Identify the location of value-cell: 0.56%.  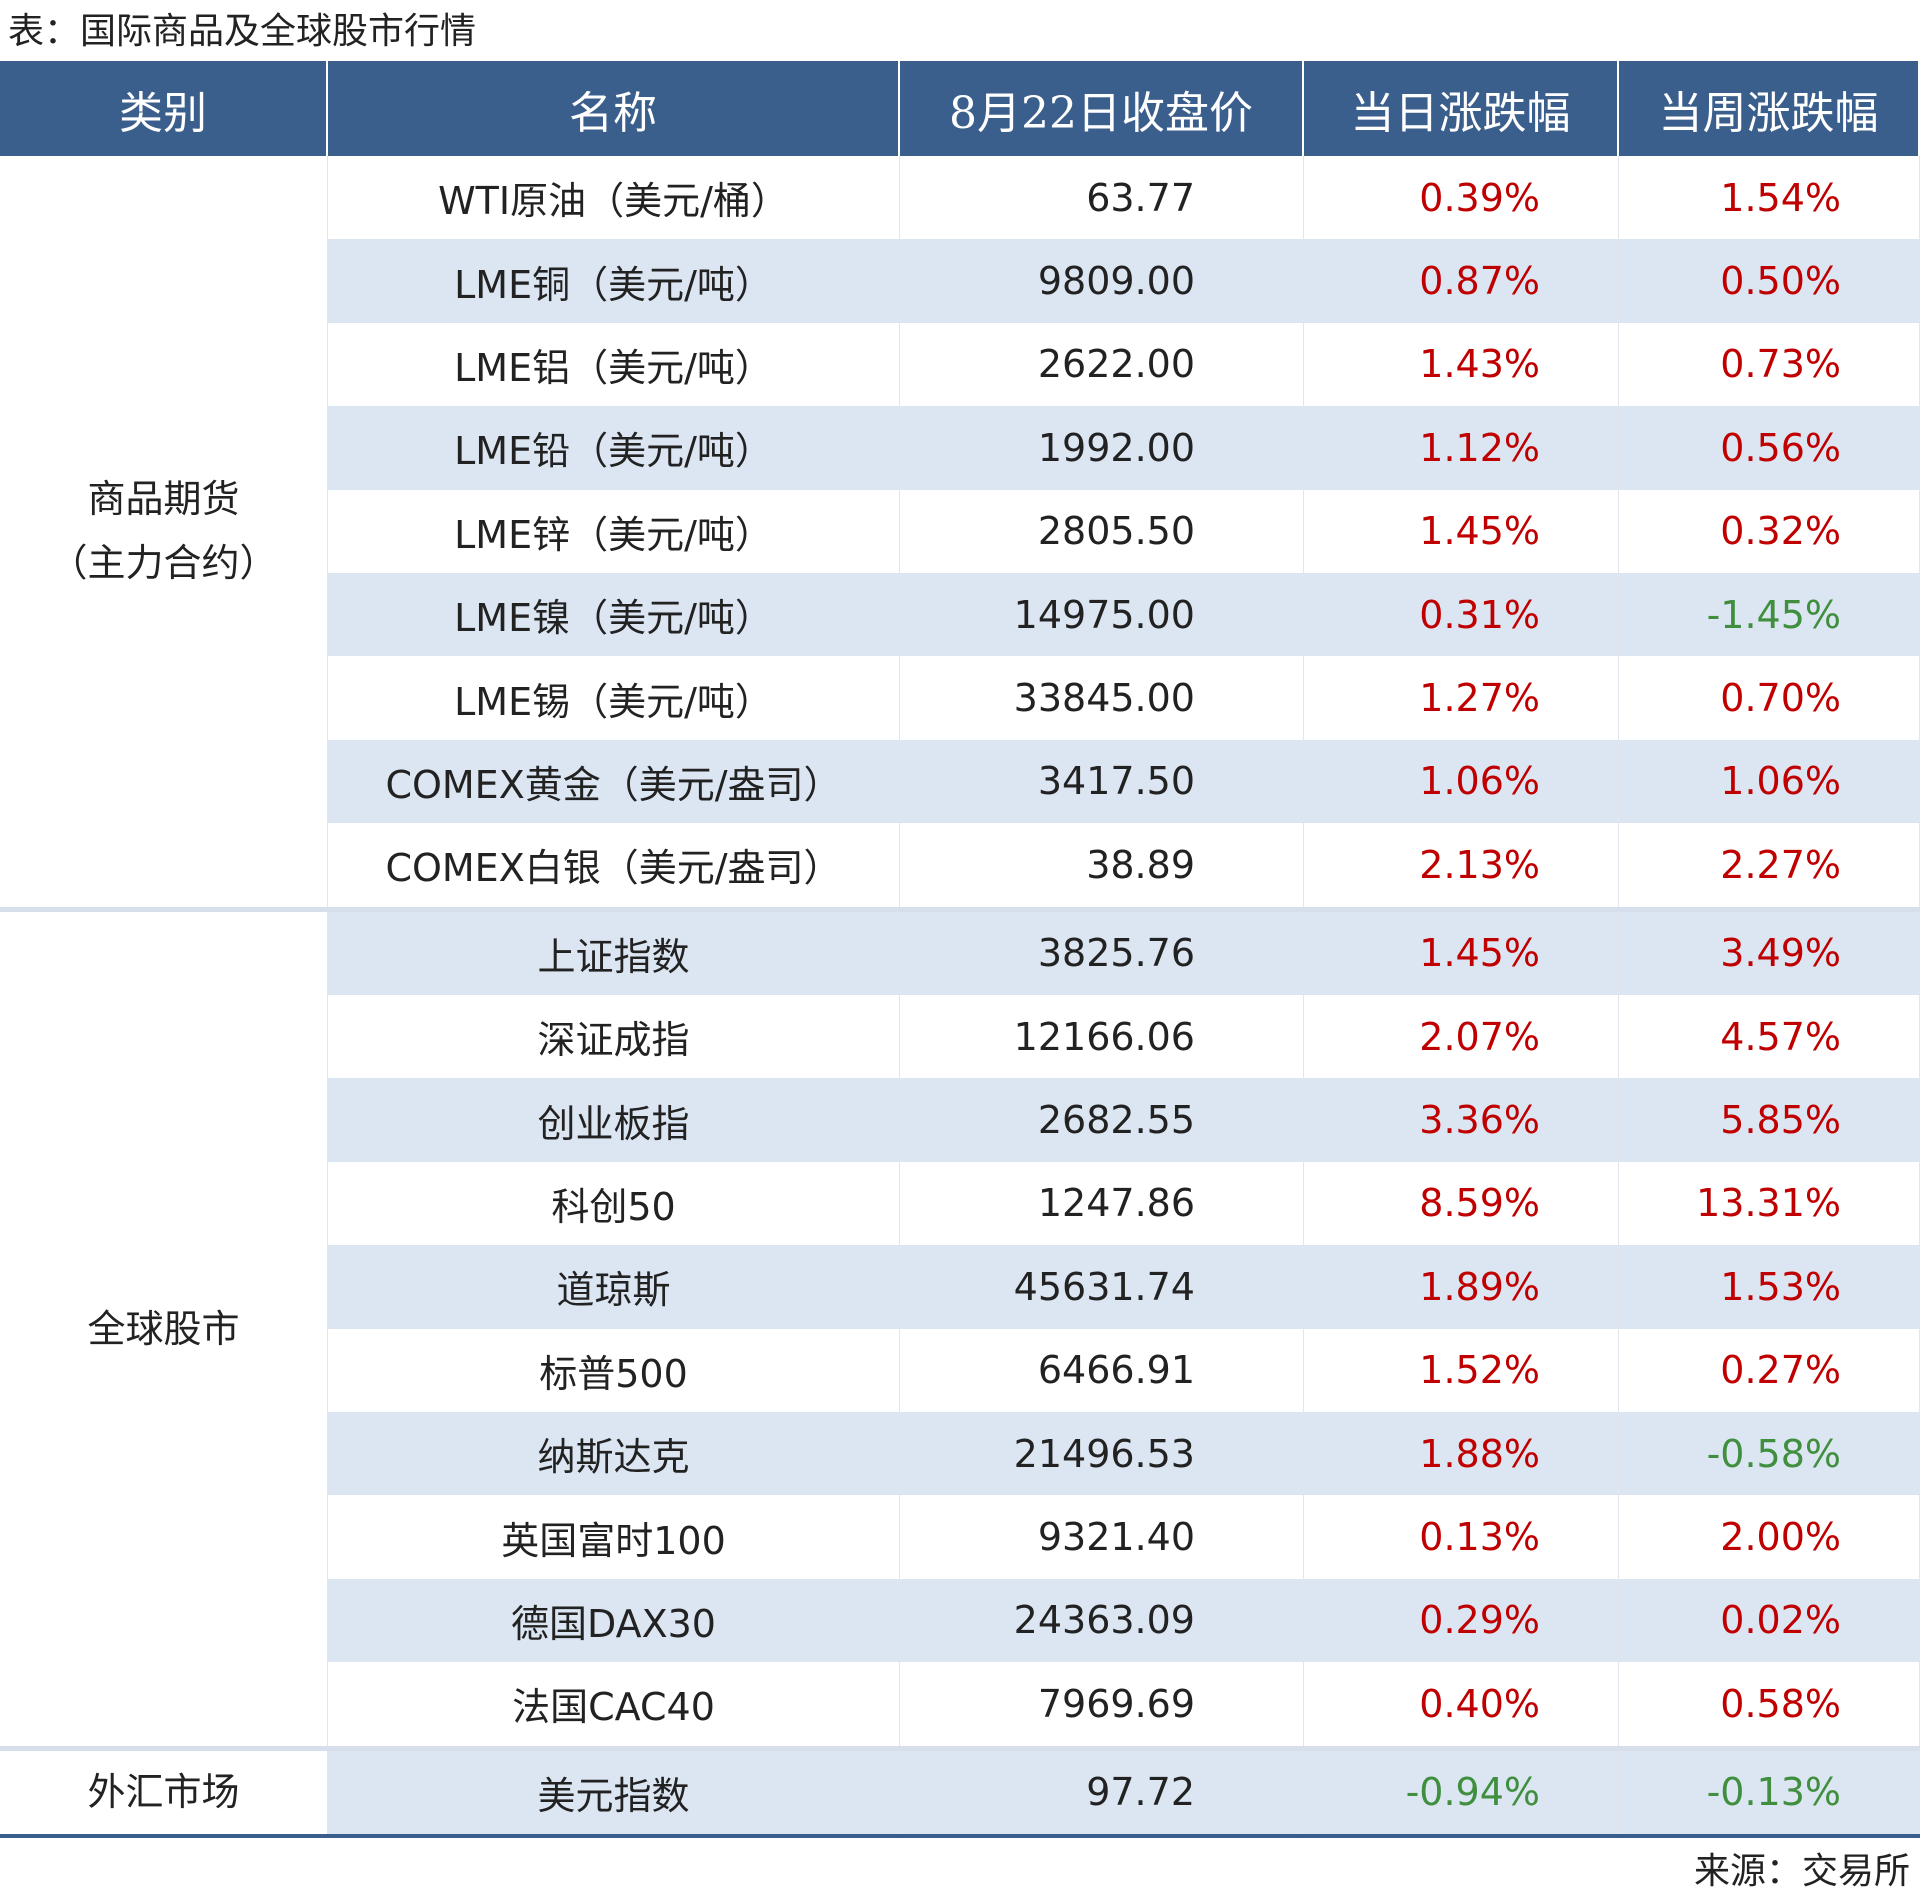
(1769, 448).